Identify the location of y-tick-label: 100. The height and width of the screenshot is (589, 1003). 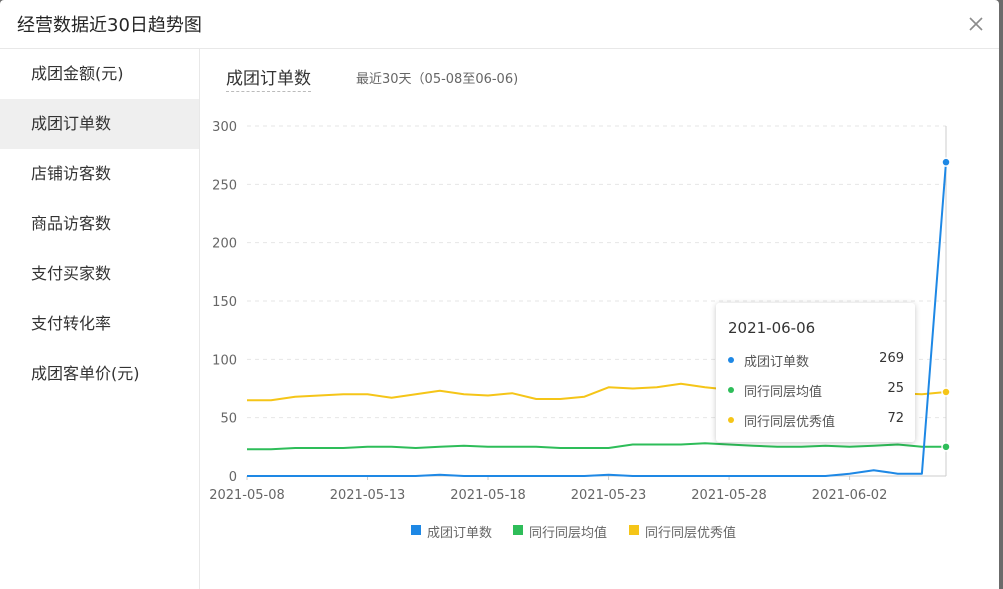
(224, 360).